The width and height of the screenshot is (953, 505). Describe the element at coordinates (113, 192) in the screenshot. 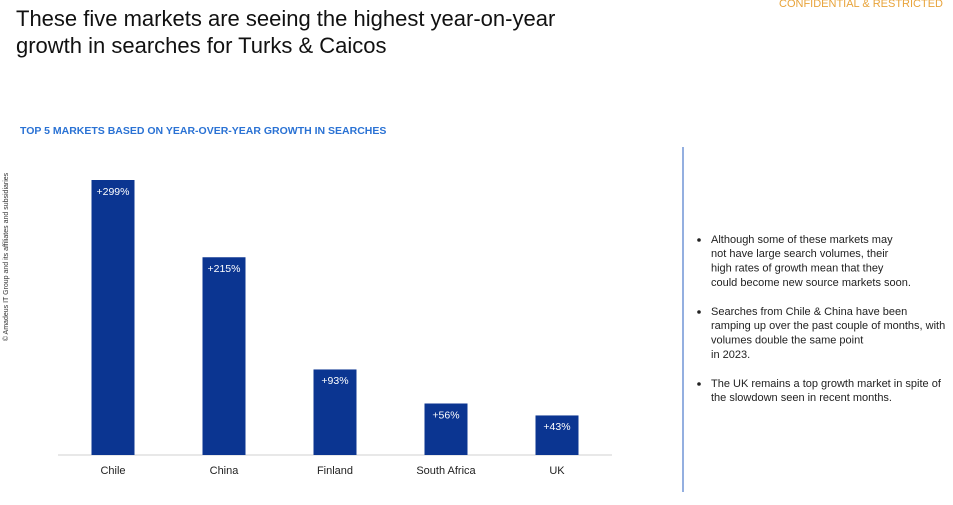

I see `value-label: +299%` at that location.